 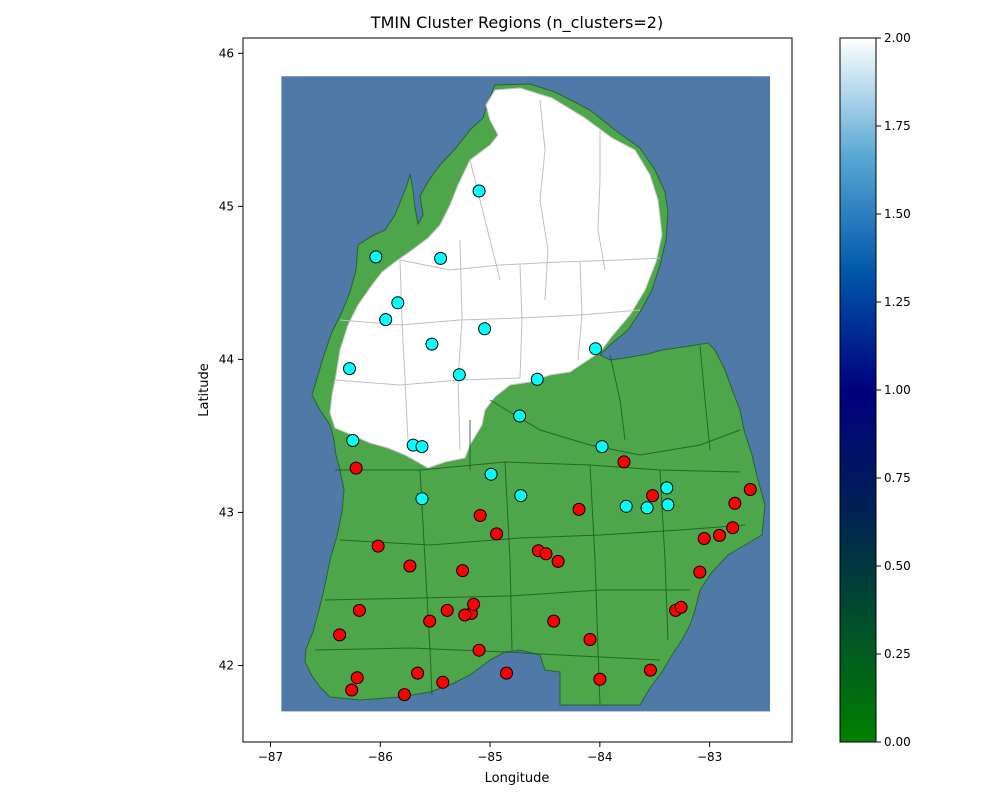 I want to click on colorbar-tick-label: 0.50, so click(x=897, y=566).